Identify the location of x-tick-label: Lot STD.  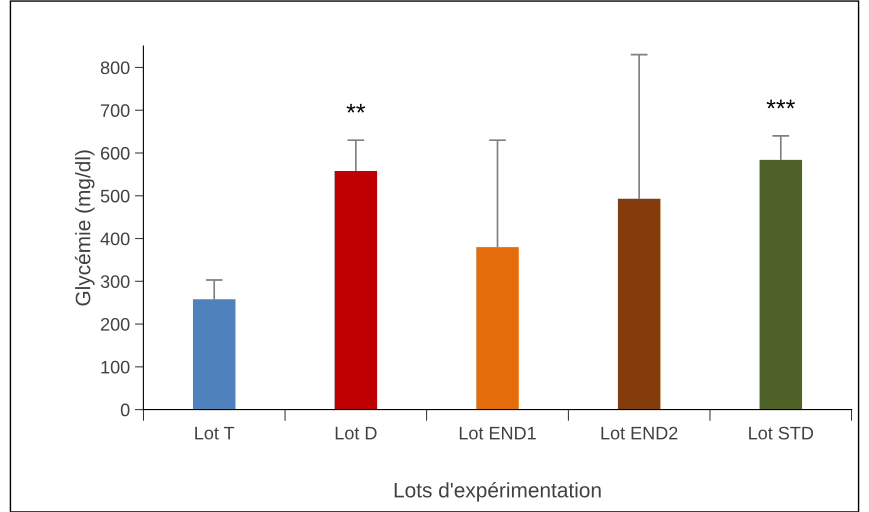
(781, 433).